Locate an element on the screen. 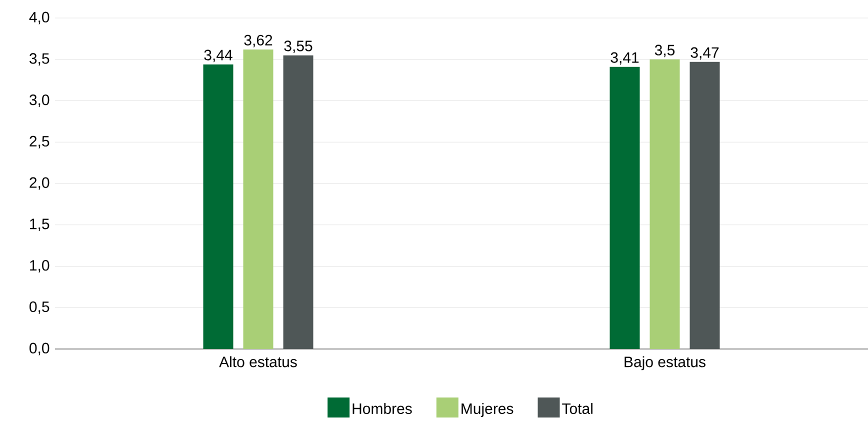  y-tick-label: 2,0 is located at coordinates (40, 183).